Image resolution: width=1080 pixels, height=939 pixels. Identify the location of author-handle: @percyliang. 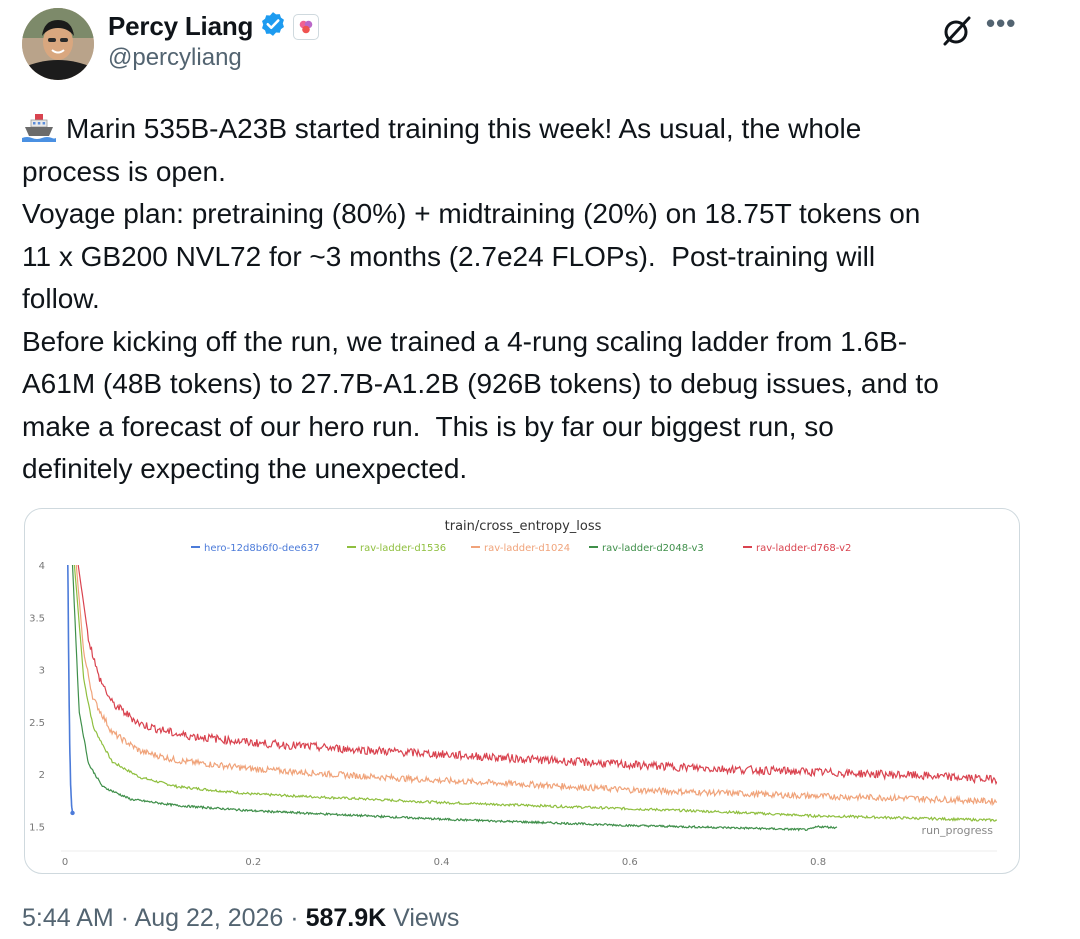
(175, 57).